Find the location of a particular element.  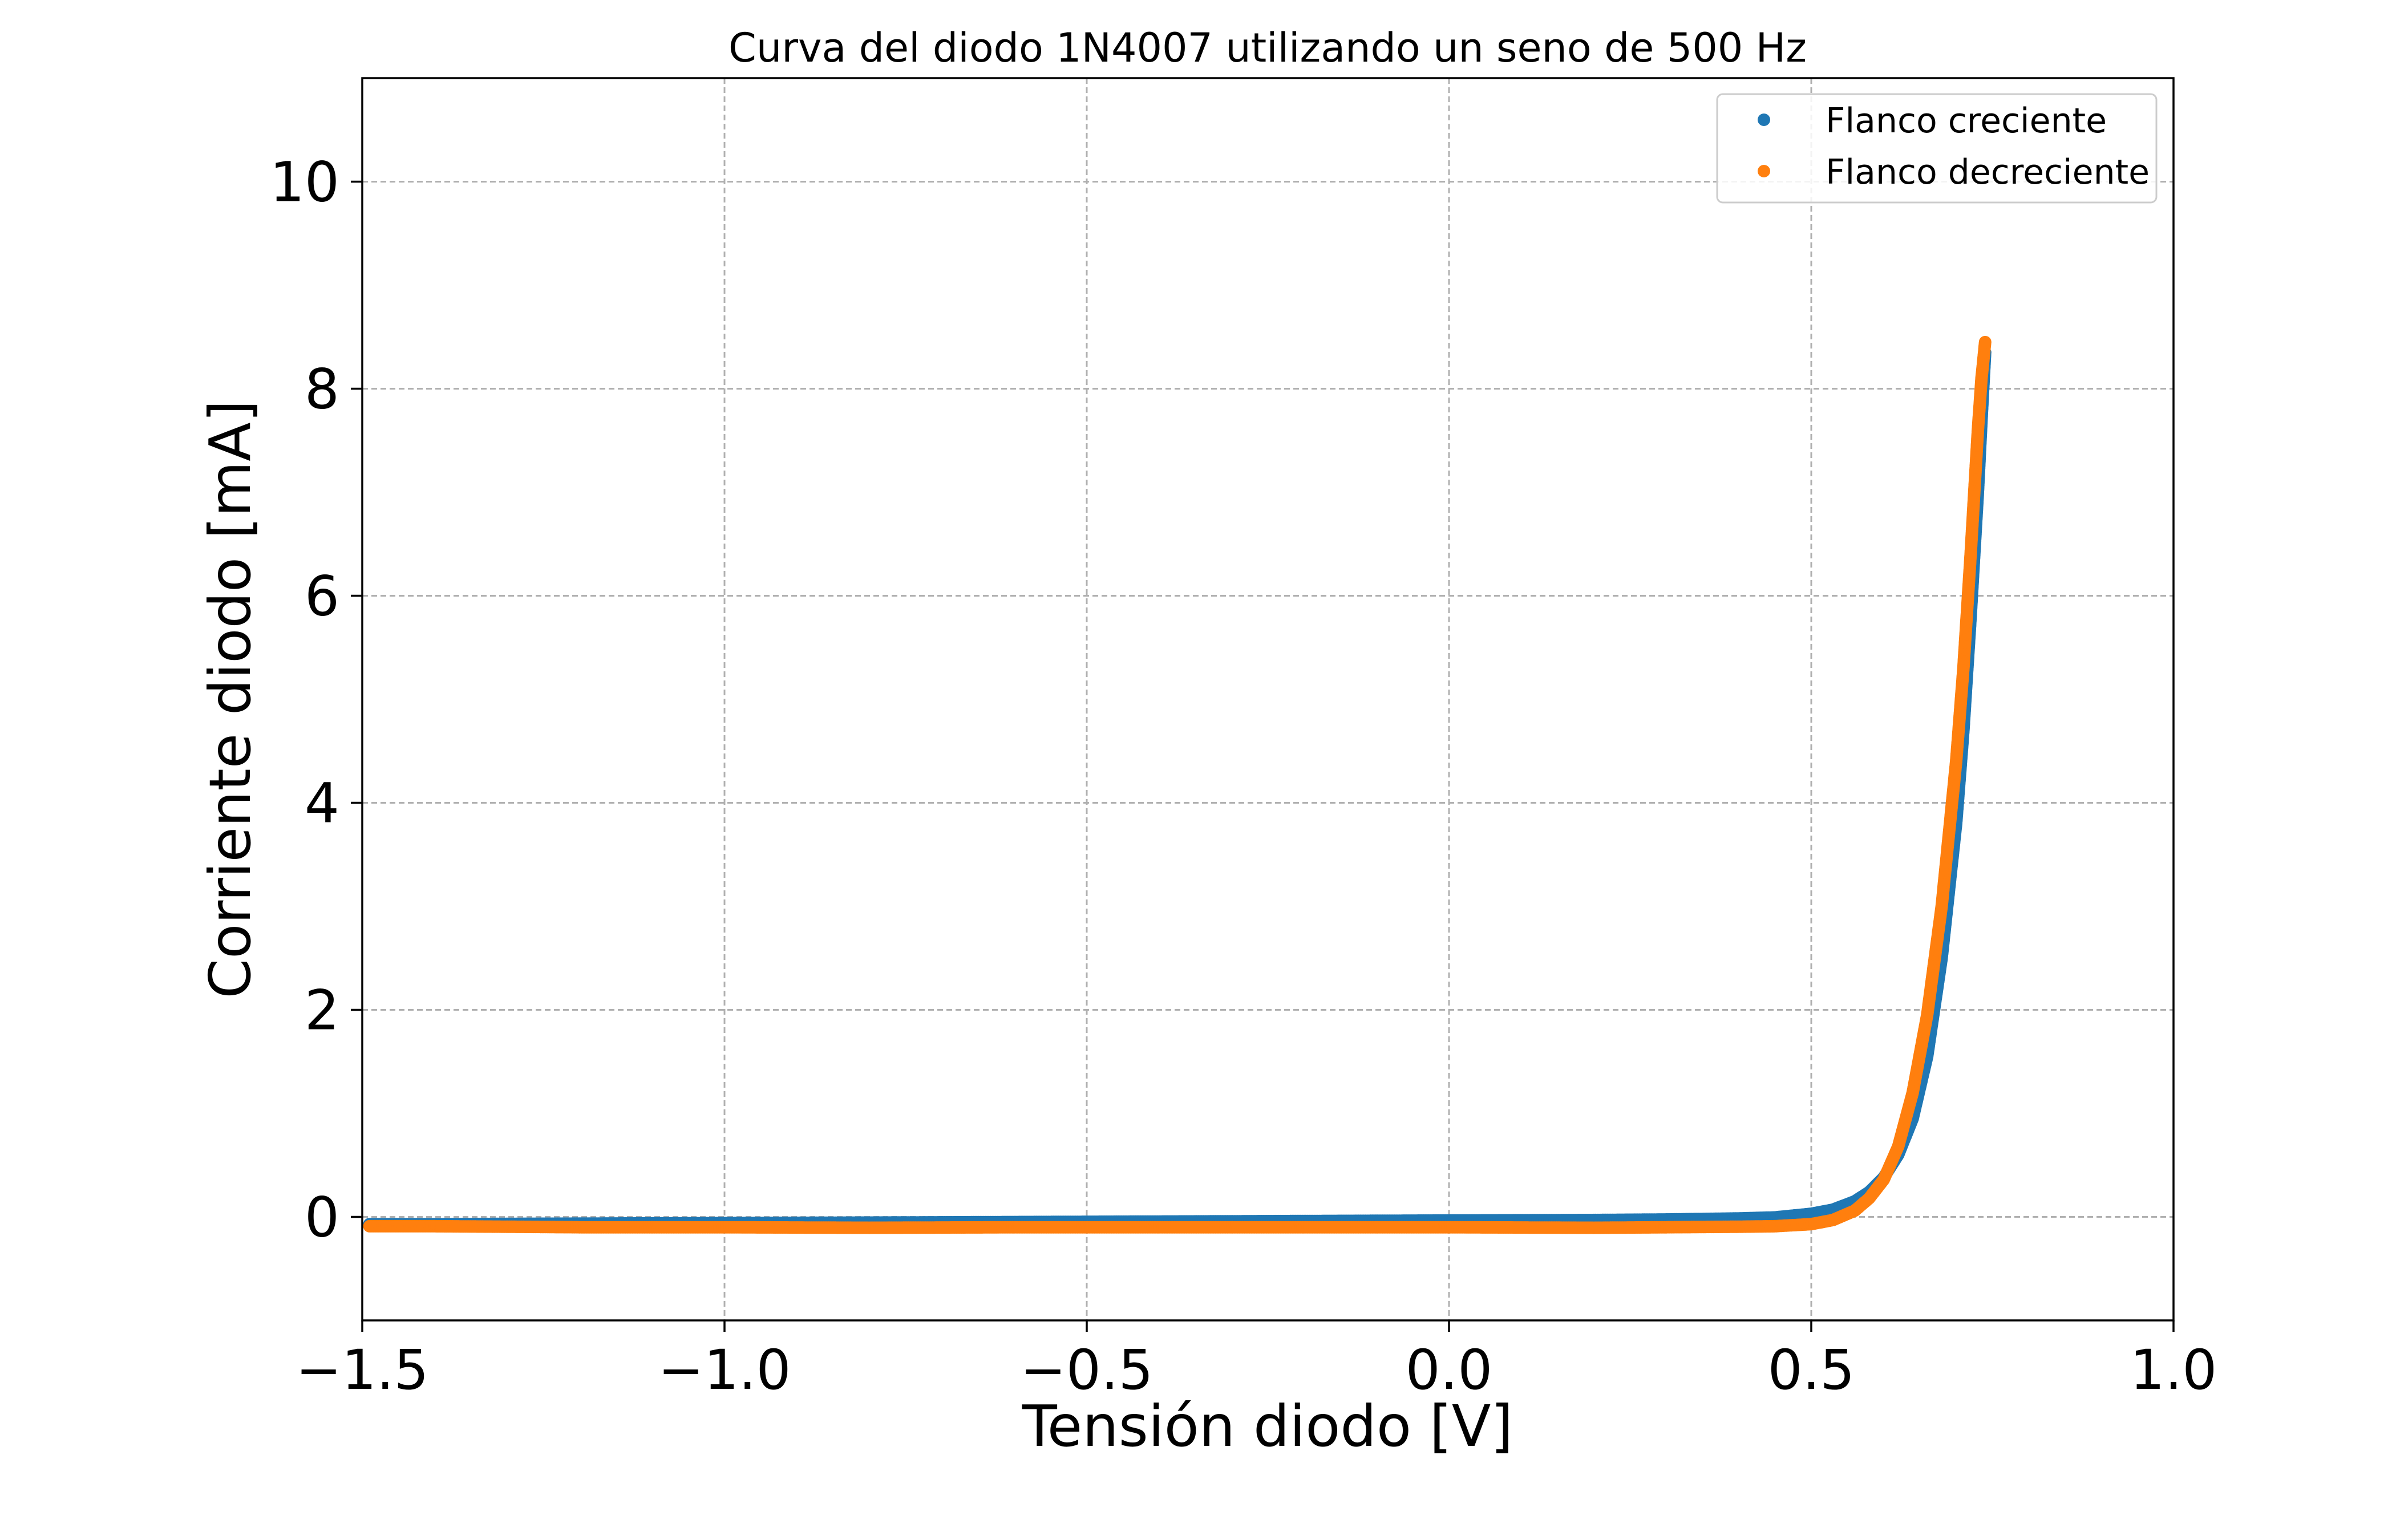

x-tick-label: −1.0 is located at coordinates (724, 1370).